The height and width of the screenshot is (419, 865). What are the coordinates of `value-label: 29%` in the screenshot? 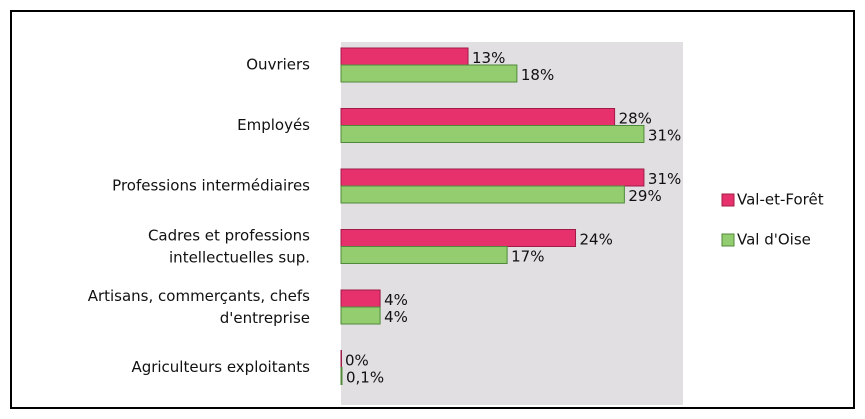 It's located at (644, 196).